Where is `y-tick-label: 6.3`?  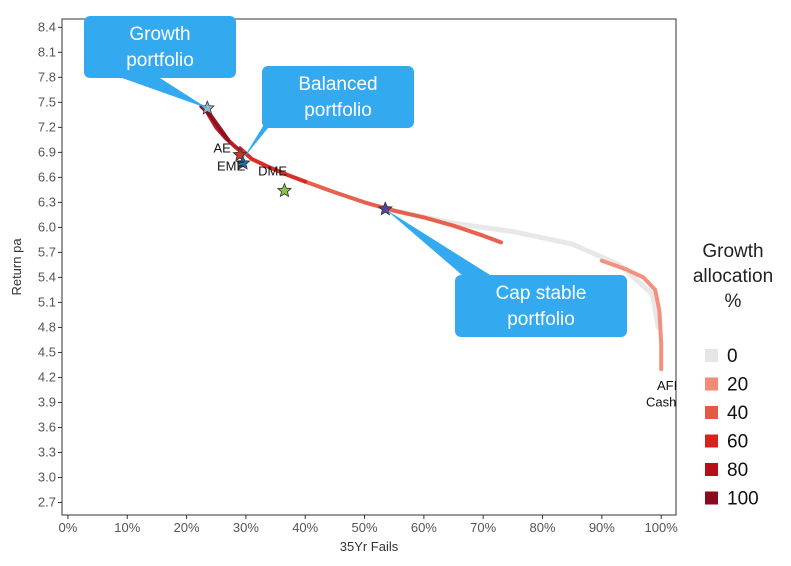
y-tick-label: 6.3 is located at coordinates (47, 201).